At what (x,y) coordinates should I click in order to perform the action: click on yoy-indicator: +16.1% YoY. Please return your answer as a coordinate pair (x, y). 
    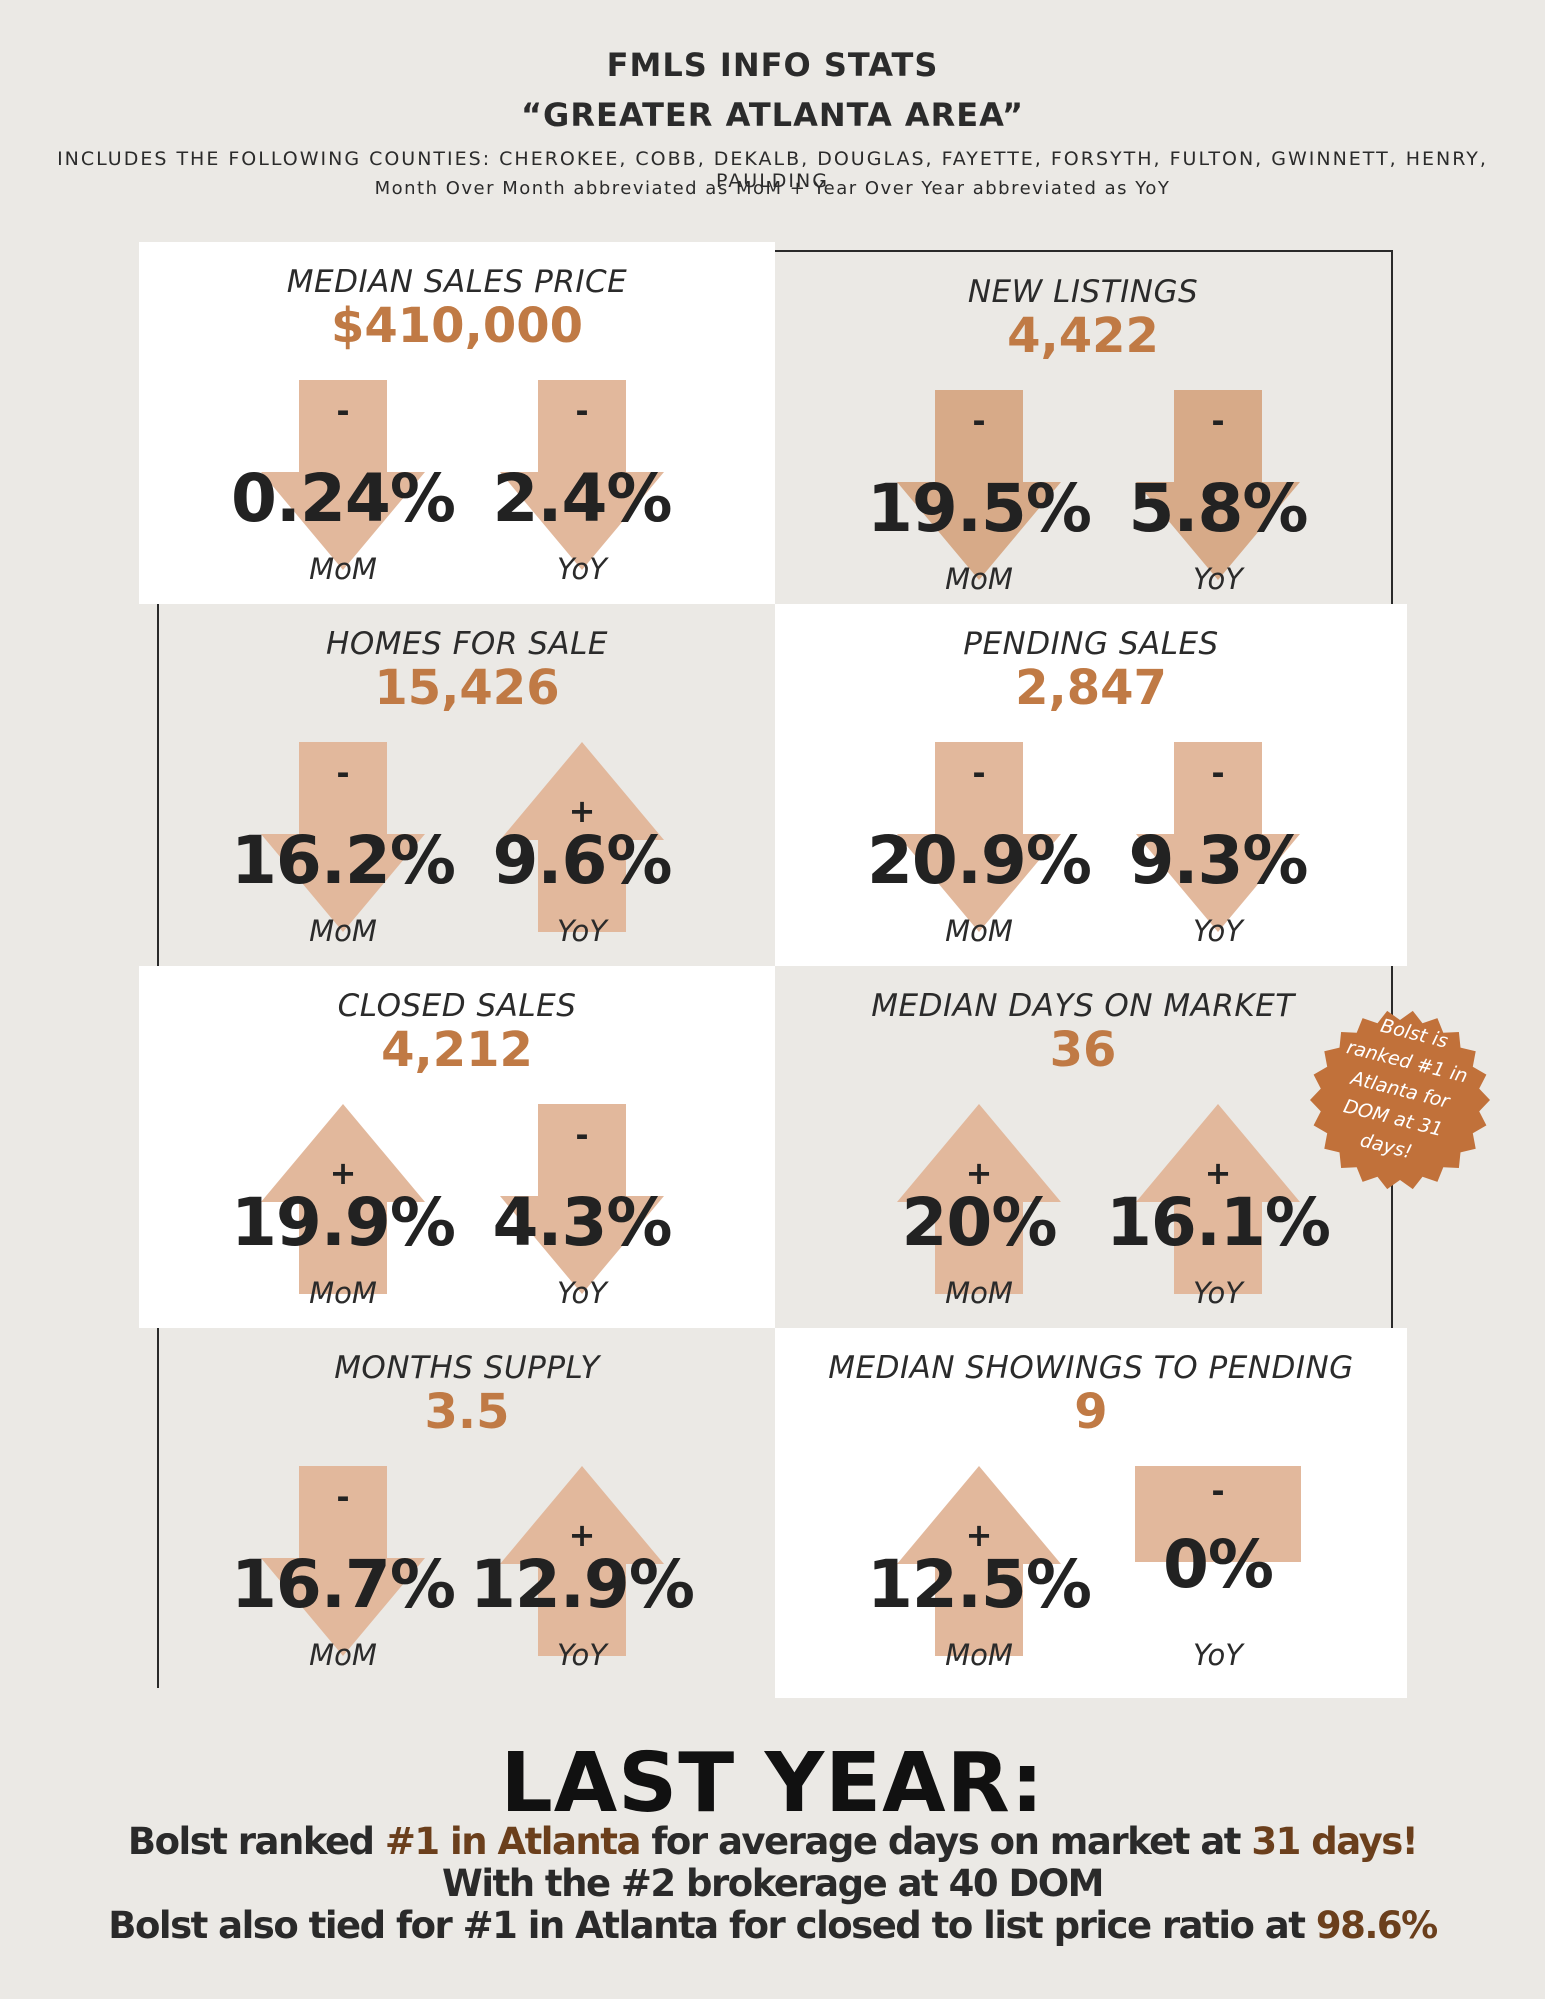
    Looking at the image, I should click on (1218, 1214).